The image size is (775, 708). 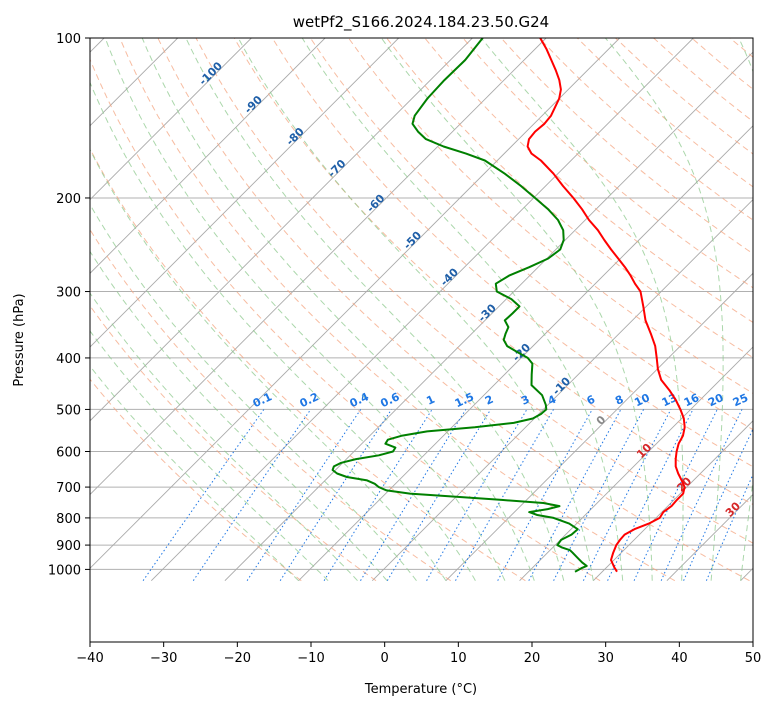 I want to click on x-tick-label: −10, so click(x=310, y=658).